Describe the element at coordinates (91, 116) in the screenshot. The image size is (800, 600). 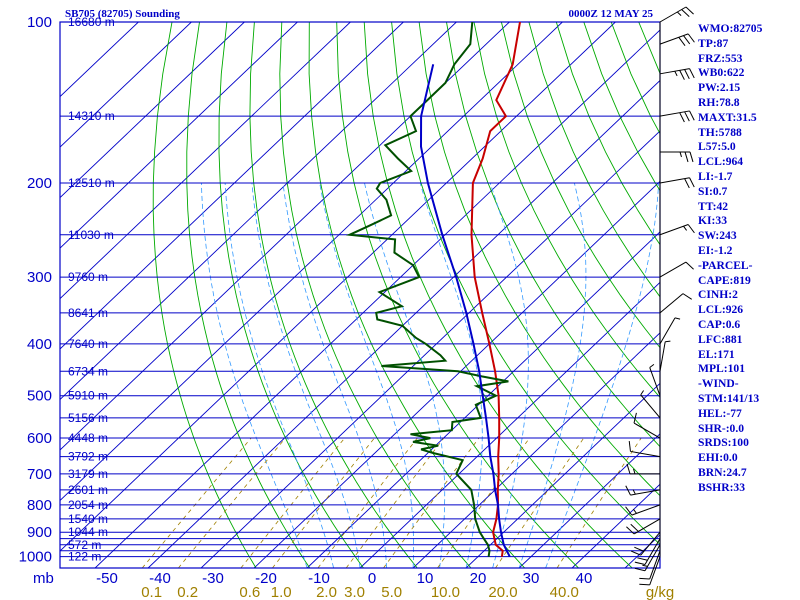
I see `height-label: 14310 m` at that location.